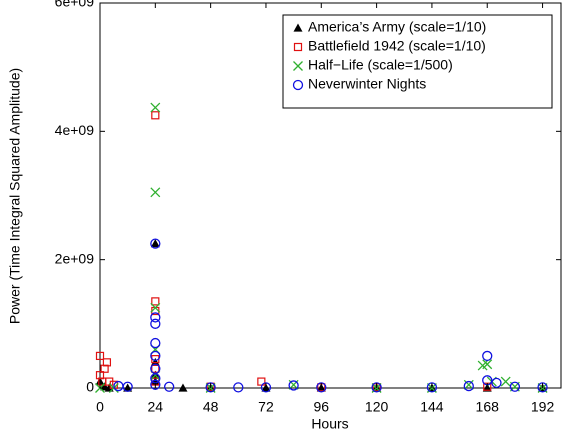 Image resolution: width=562 pixels, height=440 pixels. Describe the element at coordinates (488, 407) in the screenshot. I see `x-tick-label: 168` at that location.